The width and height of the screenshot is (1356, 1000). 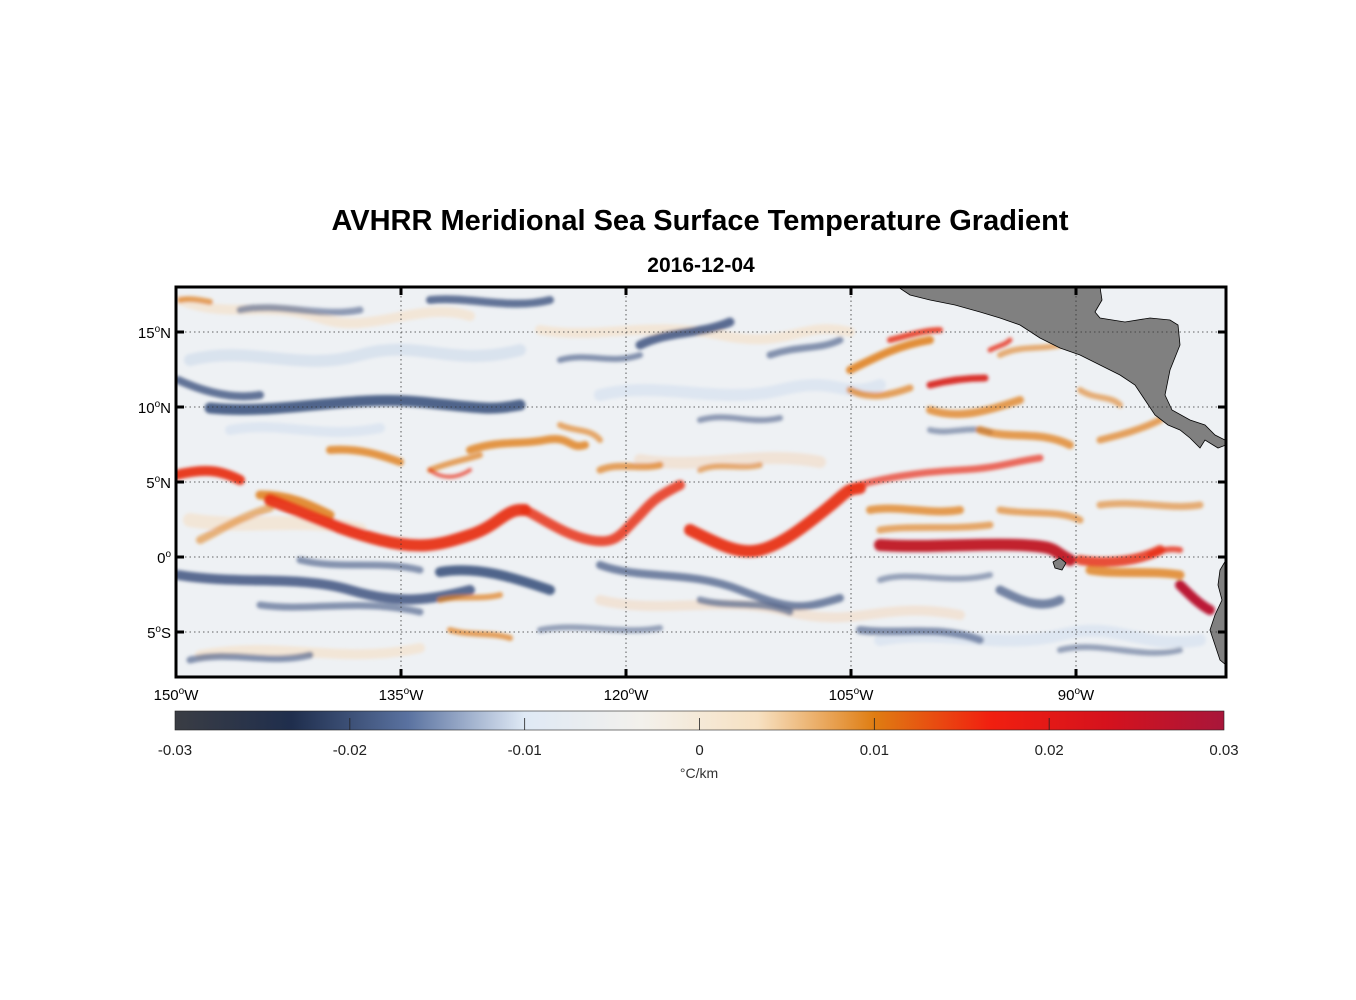 I want to click on land, so click(x=1061, y=476).